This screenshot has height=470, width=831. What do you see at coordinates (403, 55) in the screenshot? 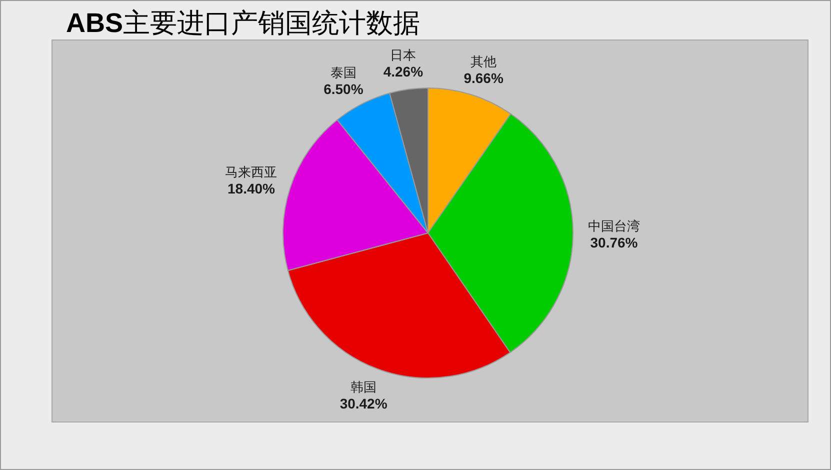
I see `slice-label: 日本` at bounding box center [403, 55].